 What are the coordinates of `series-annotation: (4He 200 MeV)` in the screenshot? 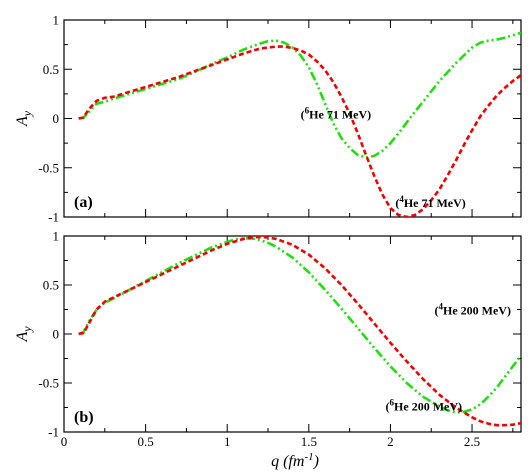 It's located at (472, 309).